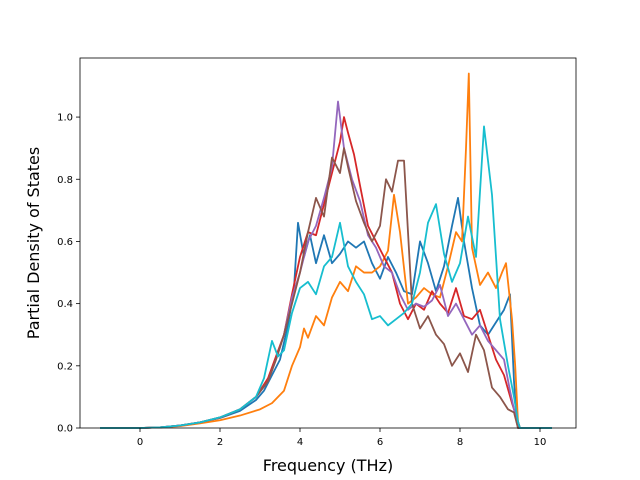 This screenshot has height=480, width=640. What do you see at coordinates (65, 304) in the screenshot?
I see `y-tick-label: 0.4` at bounding box center [65, 304].